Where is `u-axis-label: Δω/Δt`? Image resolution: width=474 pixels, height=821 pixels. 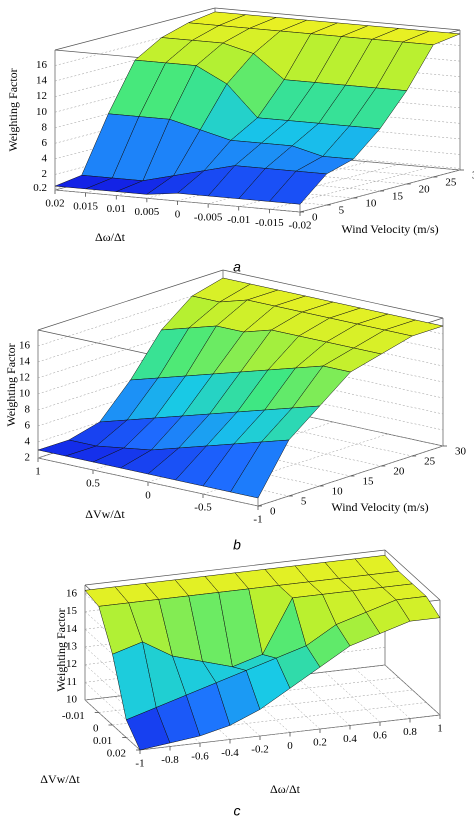 u-axis-label: Δω/Δt is located at coordinates (110, 237).